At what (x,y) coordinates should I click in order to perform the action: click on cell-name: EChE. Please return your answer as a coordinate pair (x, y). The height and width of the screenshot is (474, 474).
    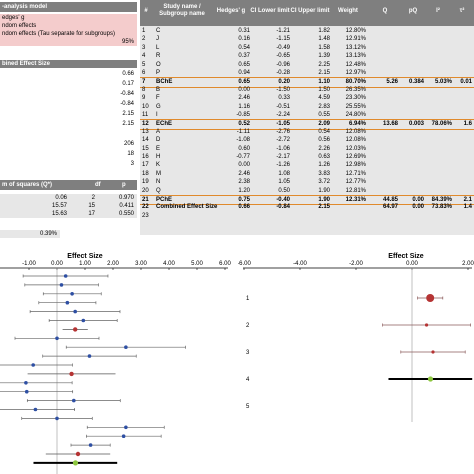
    Looking at the image, I should click on (164, 124).